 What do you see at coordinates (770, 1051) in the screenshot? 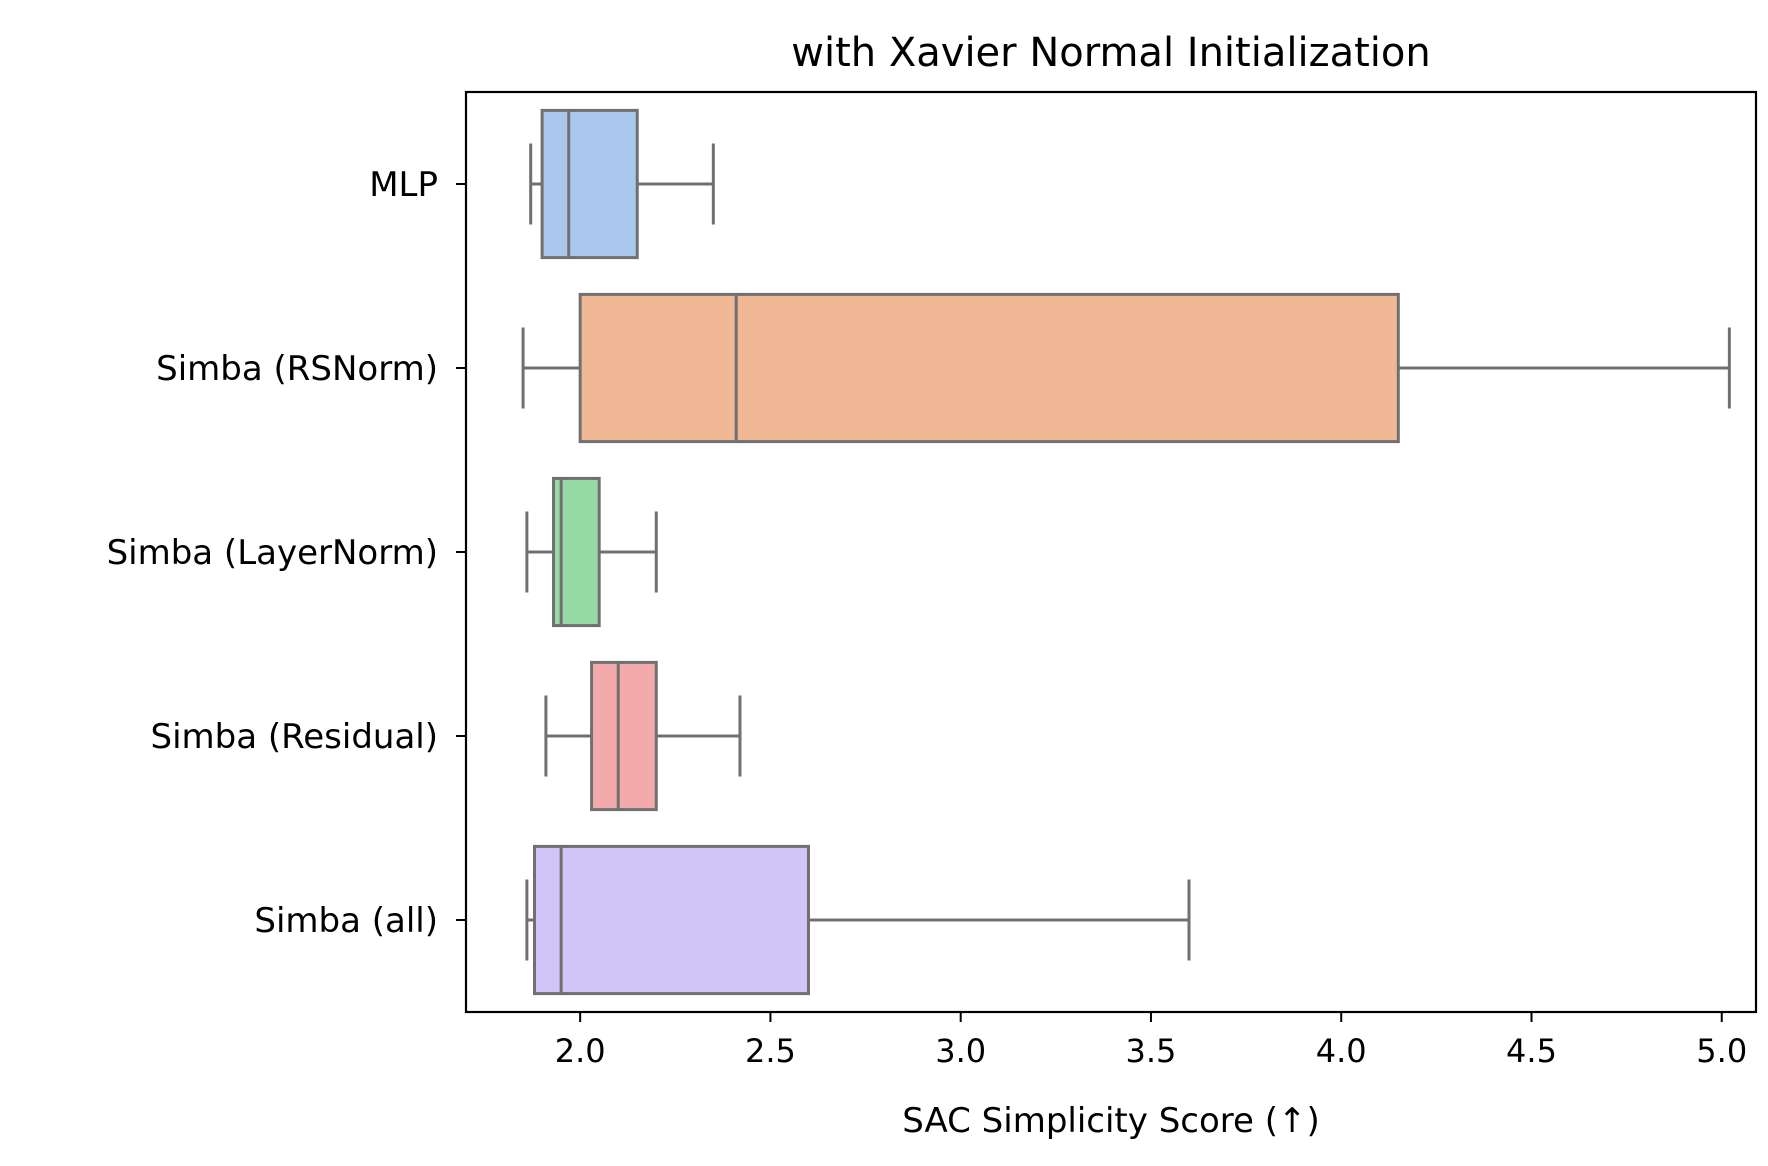
I see `x-tick-label: 2.5` at bounding box center [770, 1051].